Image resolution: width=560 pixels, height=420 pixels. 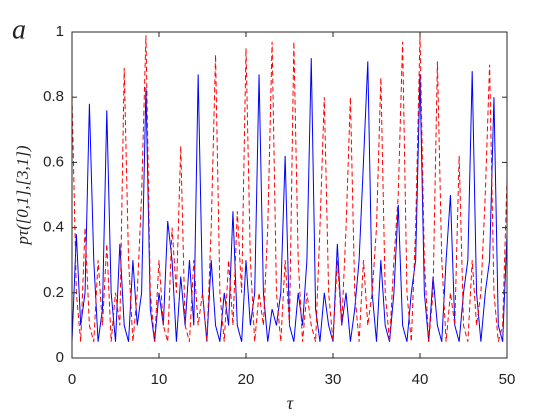 I want to click on x-tick-label: 30, so click(x=333, y=379).